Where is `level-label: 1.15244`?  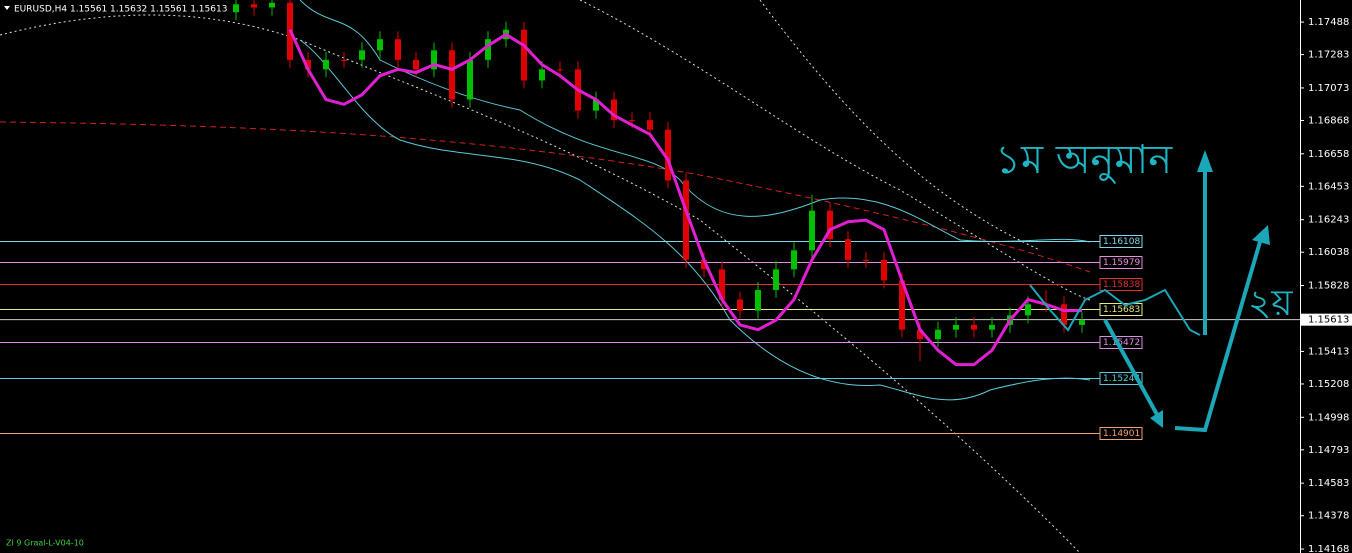 level-label: 1.15244 is located at coordinates (1121, 379).